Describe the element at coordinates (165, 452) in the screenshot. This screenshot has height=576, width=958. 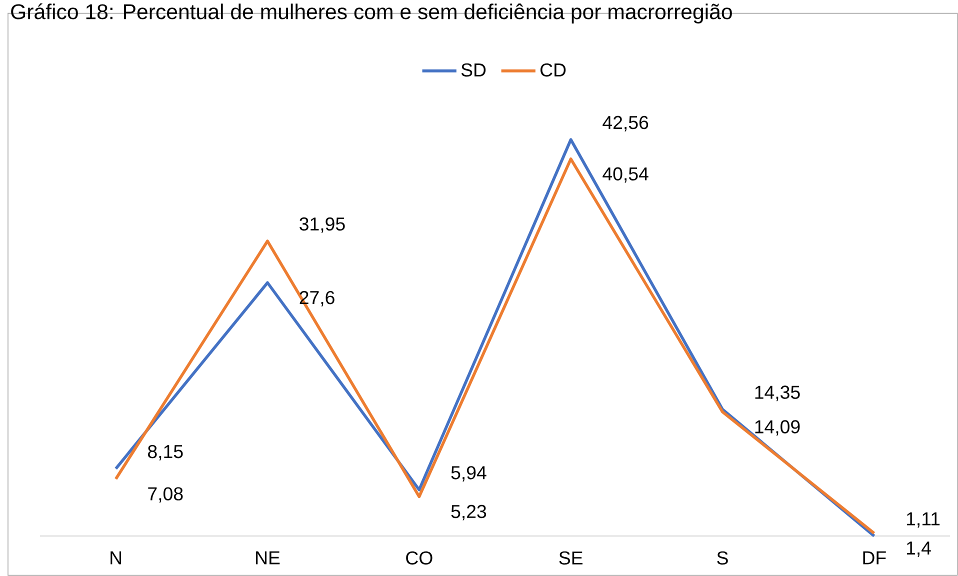
I see `data-label: 8,15` at that location.